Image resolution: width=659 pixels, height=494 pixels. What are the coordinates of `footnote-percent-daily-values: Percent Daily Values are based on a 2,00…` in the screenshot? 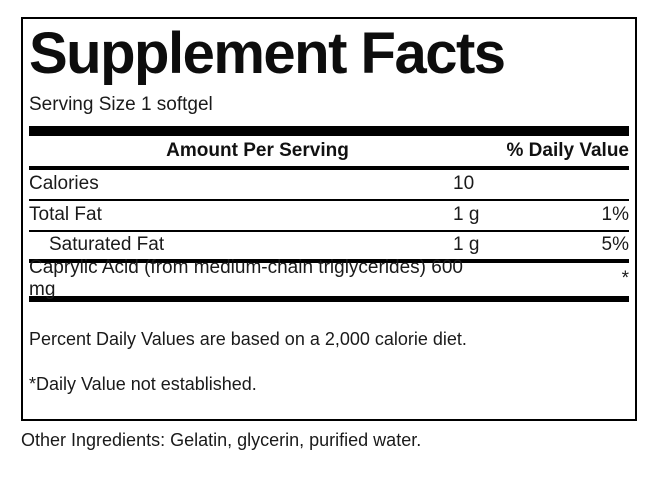 It's located at (248, 338).